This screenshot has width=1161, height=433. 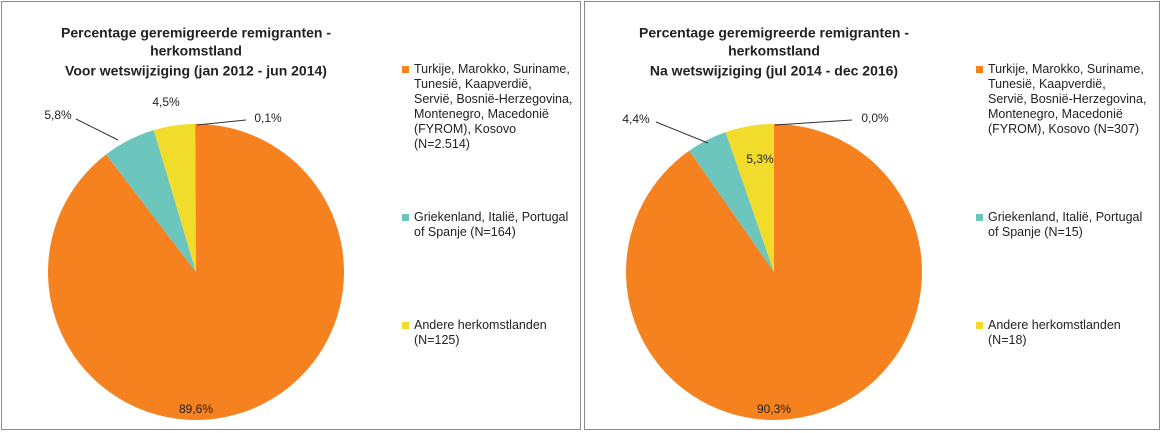 What do you see at coordinates (480, 332) in the screenshot?
I see `legend-label: Andere herkomstlanden (N=125)` at bounding box center [480, 332].